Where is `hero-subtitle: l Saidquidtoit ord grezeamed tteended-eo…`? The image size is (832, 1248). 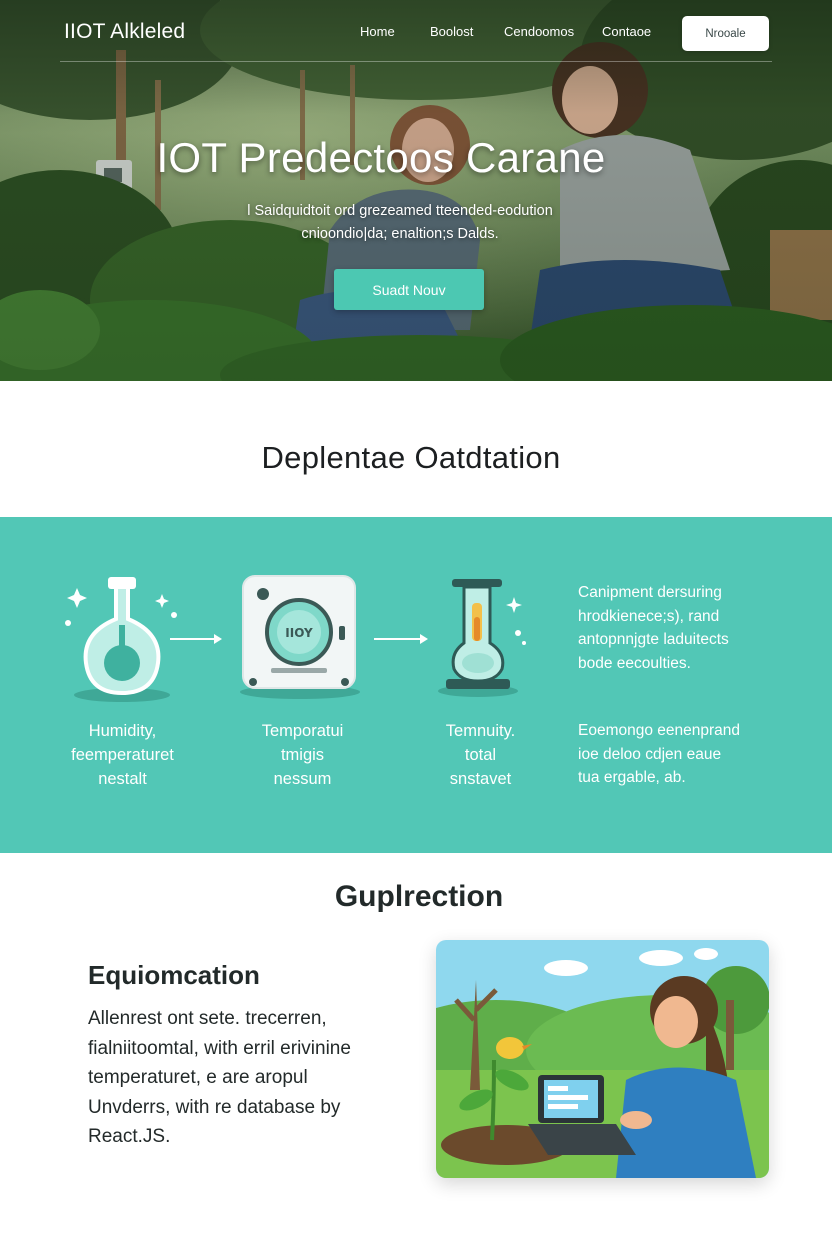
hero-subtitle: l Saidquidtoit ord grezeamed tteended-eo… is located at coordinates (400, 223).